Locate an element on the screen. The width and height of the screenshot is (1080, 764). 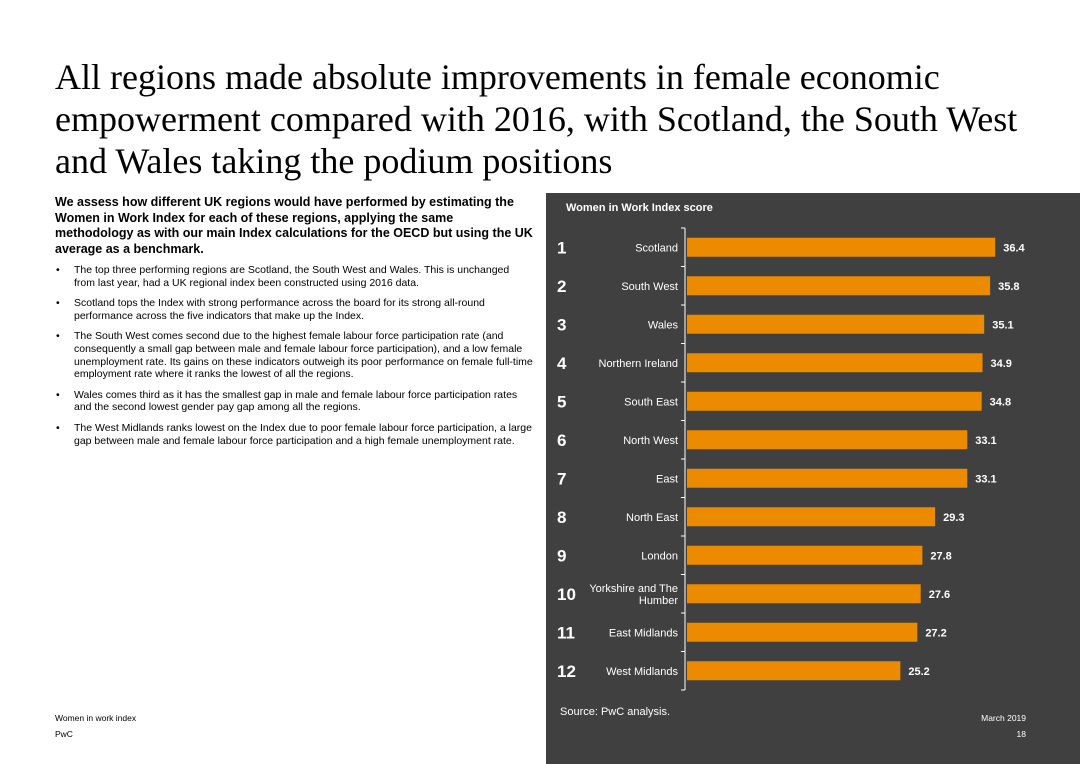
data-label: 27.6 is located at coordinates (939, 595).